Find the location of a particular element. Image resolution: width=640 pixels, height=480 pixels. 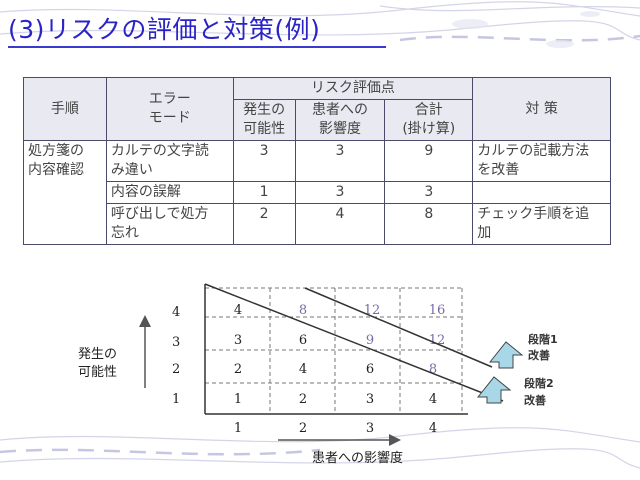

col-label: 2 is located at coordinates (303, 428).